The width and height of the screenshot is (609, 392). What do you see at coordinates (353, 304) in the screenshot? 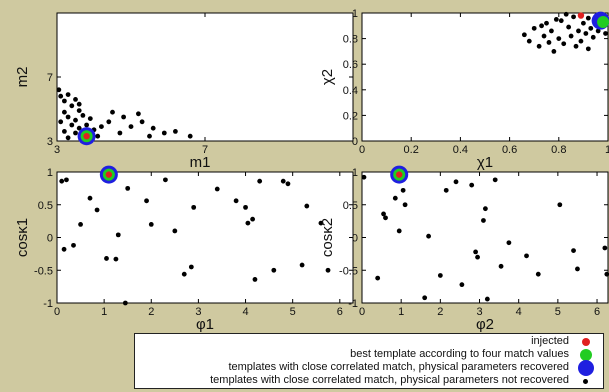
I see `y-tick-label: -1` at bounding box center [353, 304].